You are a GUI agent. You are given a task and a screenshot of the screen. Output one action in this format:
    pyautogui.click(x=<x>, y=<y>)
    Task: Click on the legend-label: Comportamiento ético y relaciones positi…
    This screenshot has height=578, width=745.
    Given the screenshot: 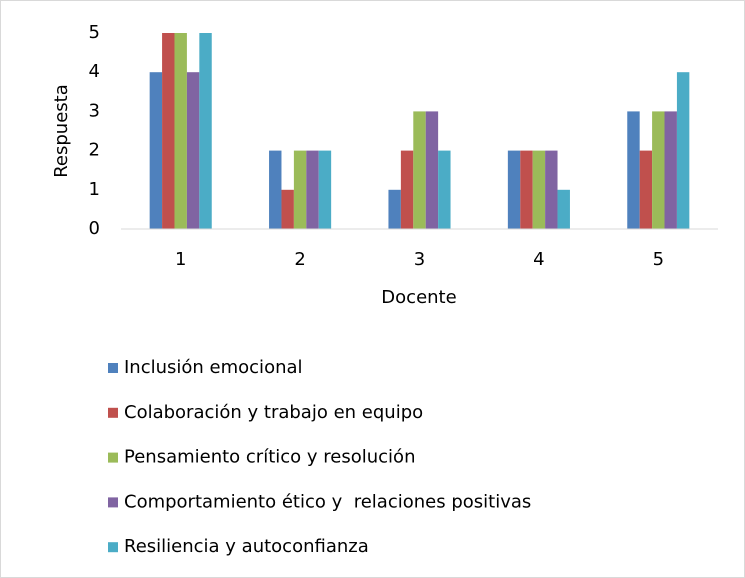 What is the action you would take?
    pyautogui.click(x=327, y=501)
    